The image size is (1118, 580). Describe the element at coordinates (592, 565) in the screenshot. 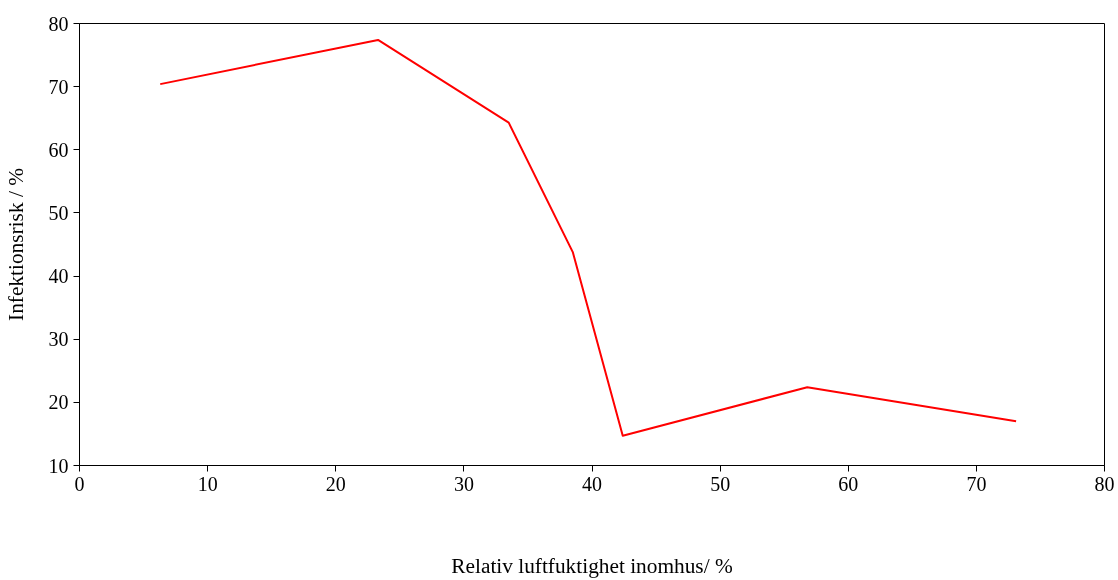

I see `x-axis-title: Relativ luftfuktighet inomhus/ %` at that location.